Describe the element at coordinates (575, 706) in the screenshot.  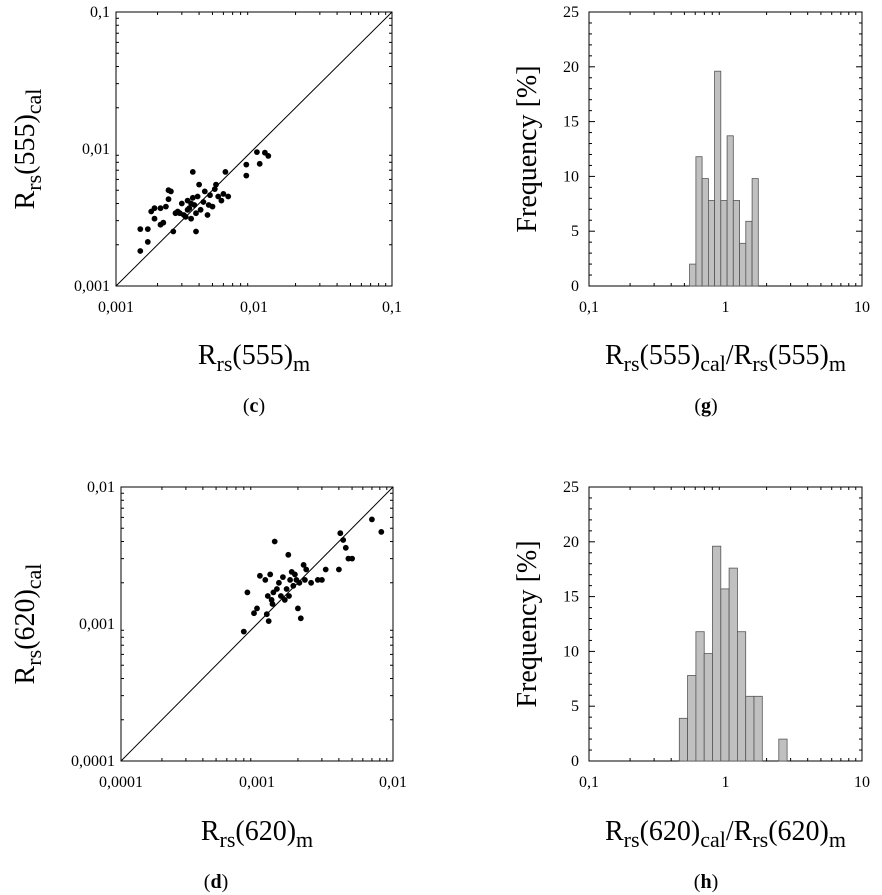
I see `y-tick-label: 5` at that location.